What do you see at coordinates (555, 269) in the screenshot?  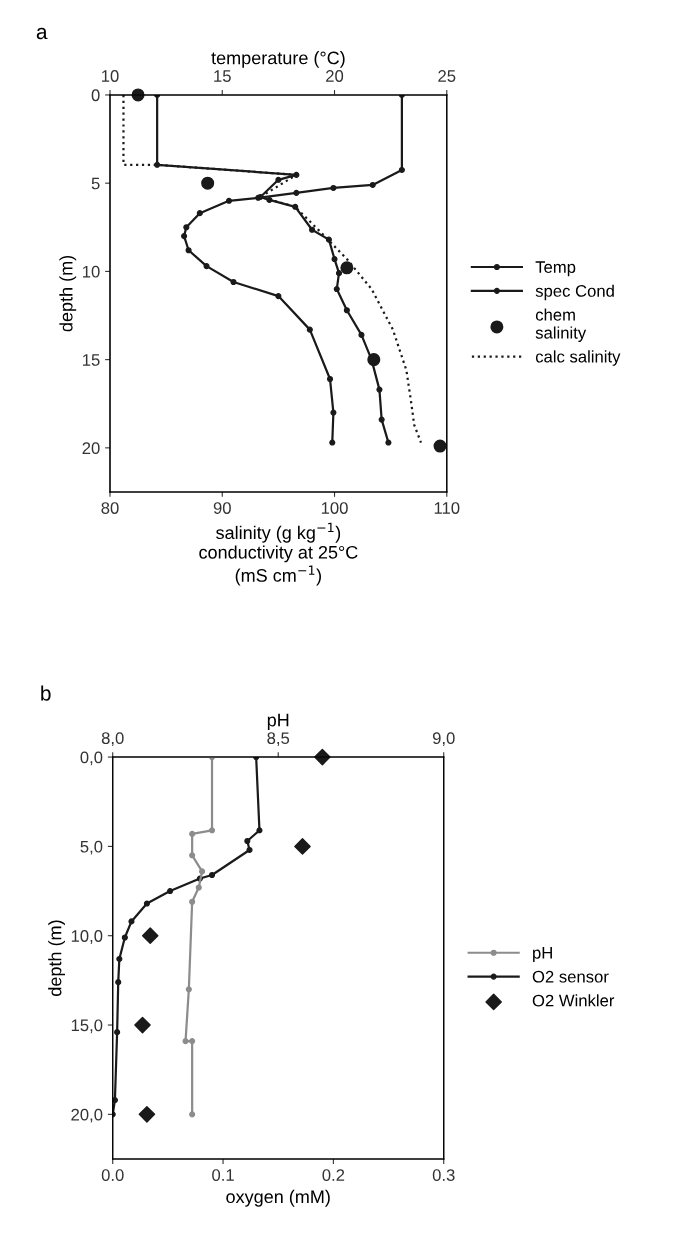 I see `legend-label: Temp` at bounding box center [555, 269].